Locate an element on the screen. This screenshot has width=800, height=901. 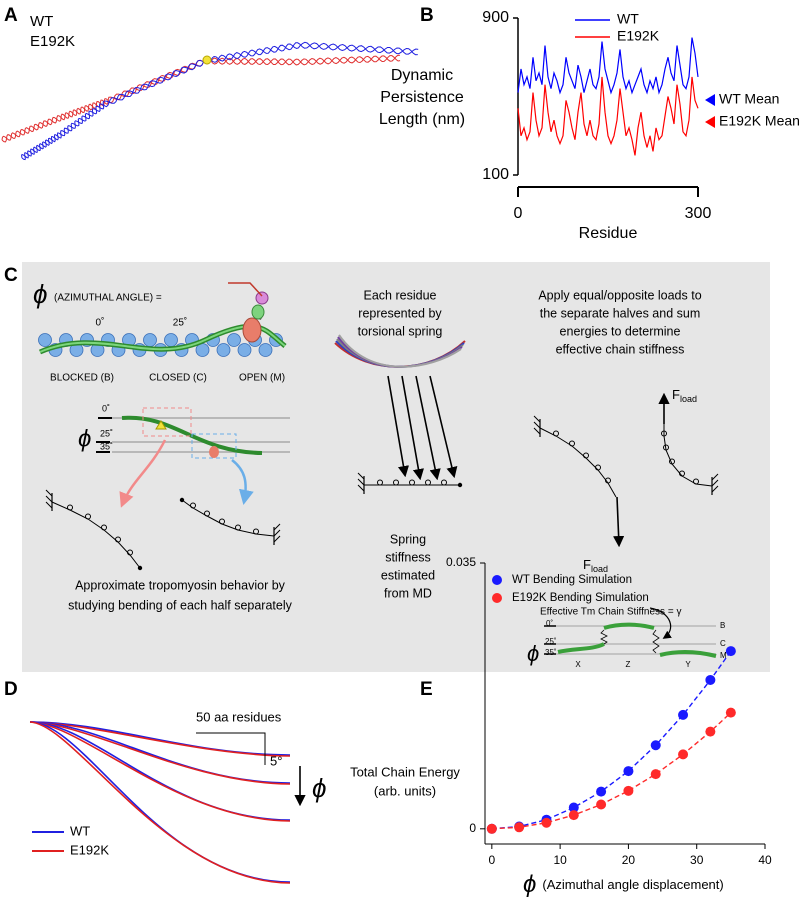
caption: from MD is located at coordinates (408, 593).